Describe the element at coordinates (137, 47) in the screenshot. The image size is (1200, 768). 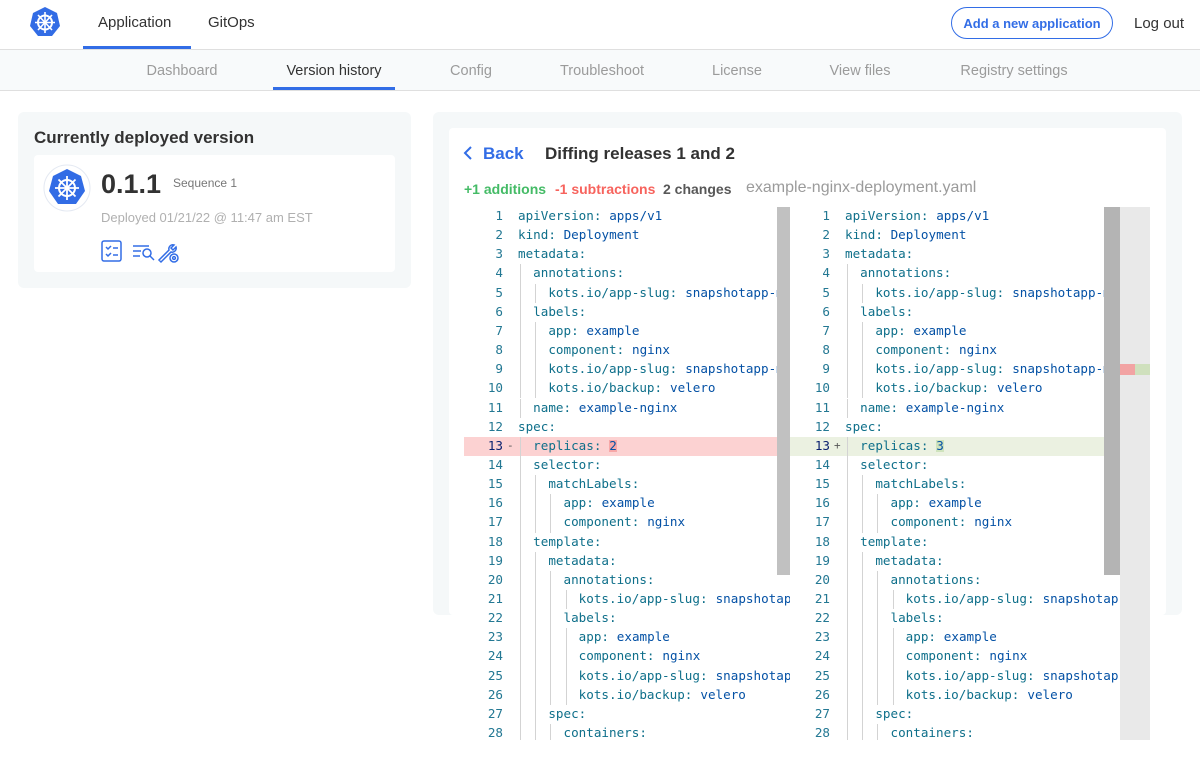
I see `active-tab-indicator` at that location.